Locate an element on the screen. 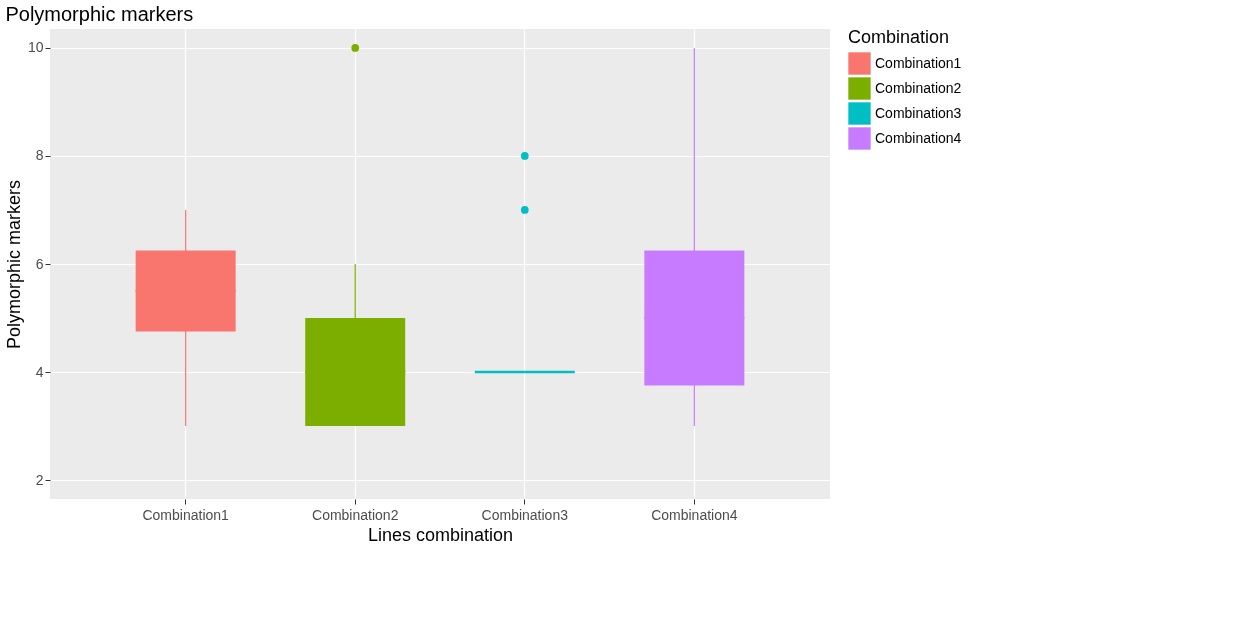 This screenshot has width=1240, height=637. y-tick-label: 2 is located at coordinates (39, 479).